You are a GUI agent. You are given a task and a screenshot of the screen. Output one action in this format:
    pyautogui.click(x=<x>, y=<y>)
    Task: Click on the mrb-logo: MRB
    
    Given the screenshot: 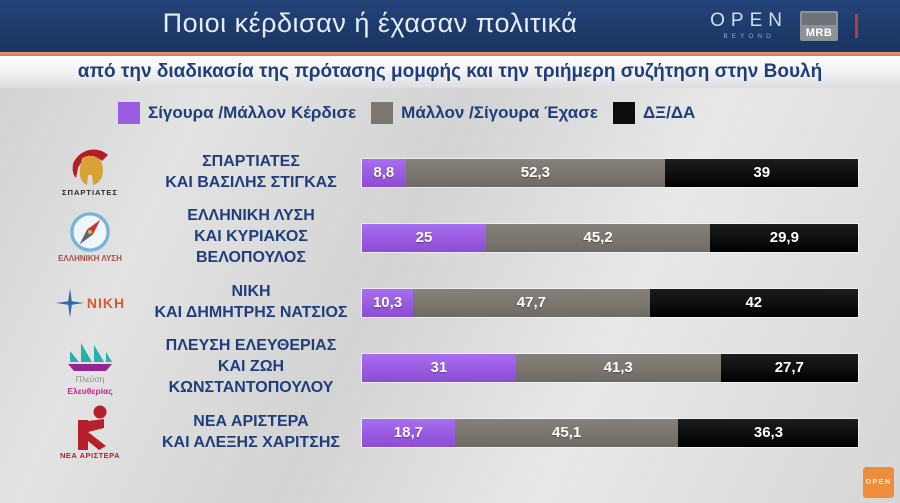 What is the action you would take?
    pyautogui.click(x=819, y=26)
    